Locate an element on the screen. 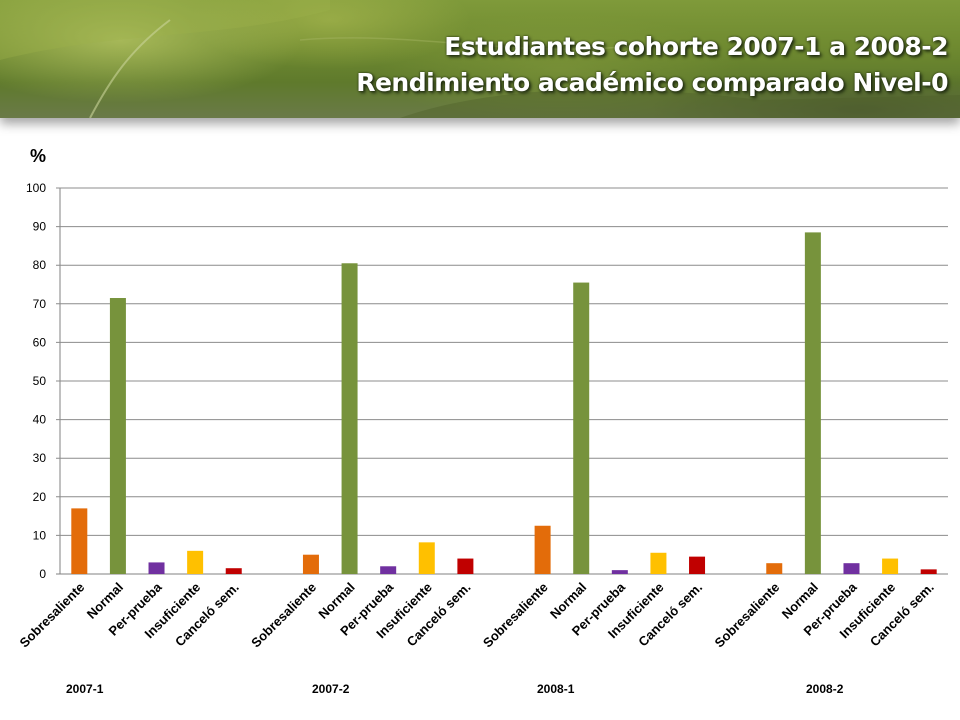 This screenshot has height=720, width=960. group-label-2007-1: 2007-1 is located at coordinates (85, 689).